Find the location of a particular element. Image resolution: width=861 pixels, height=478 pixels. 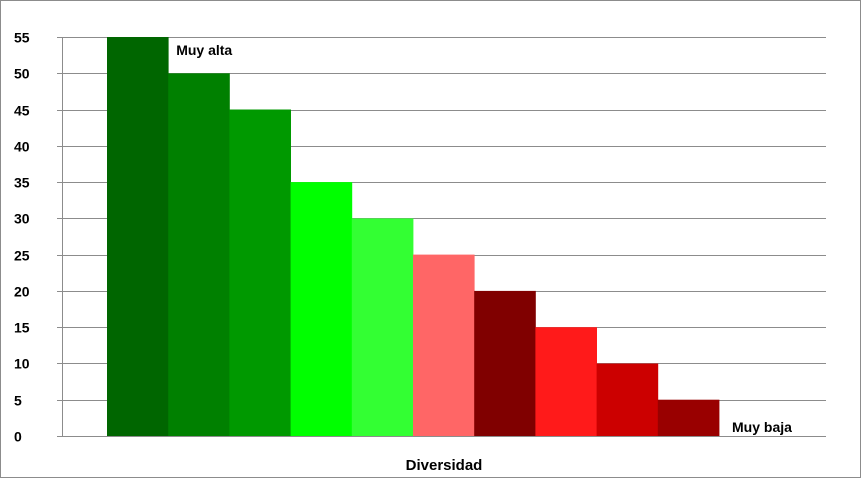

y-tick-label: 45 is located at coordinates (22, 111).